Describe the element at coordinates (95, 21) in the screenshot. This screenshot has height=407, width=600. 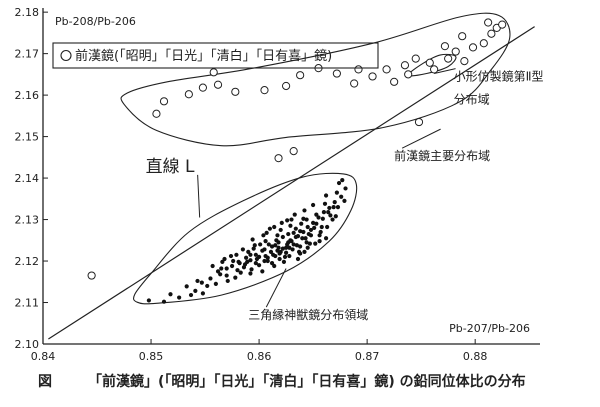
I see `y-axis-label: Pb-208/Pb-206` at that location.